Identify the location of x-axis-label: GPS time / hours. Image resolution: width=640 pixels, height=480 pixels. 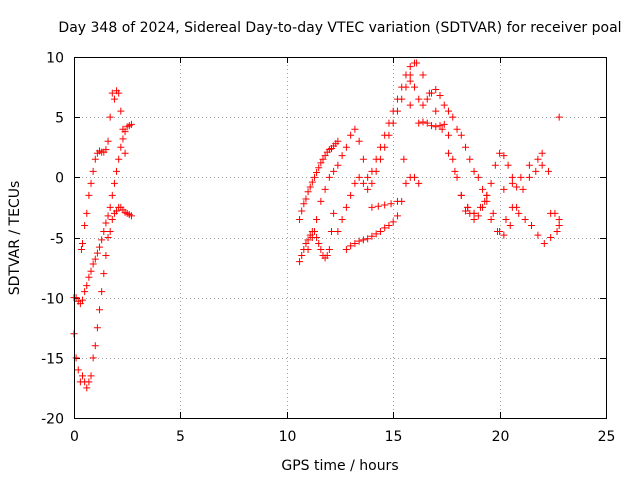
(339, 466).